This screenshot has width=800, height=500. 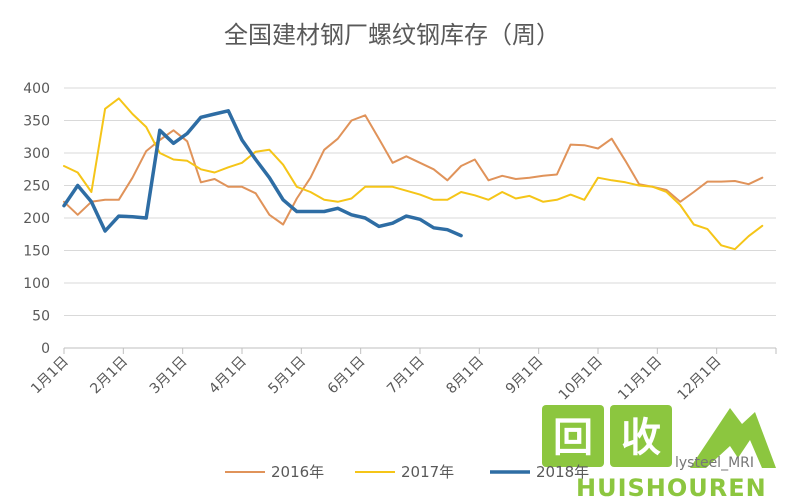 I want to click on watermark-logo-char-1: 回, so click(x=573, y=438).